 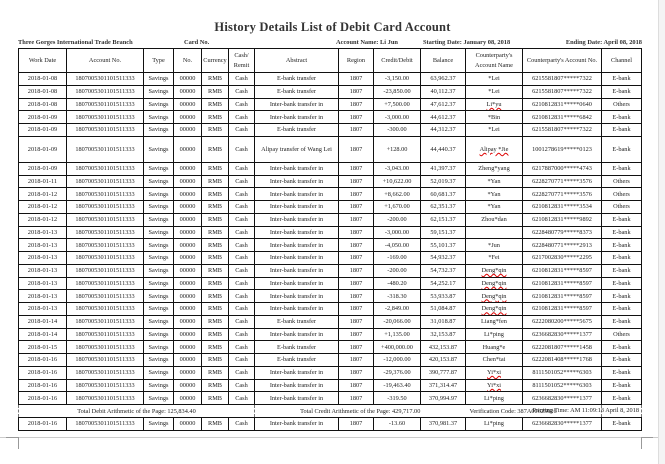 I want to click on table-cell: *Lei, so click(x=494, y=130).